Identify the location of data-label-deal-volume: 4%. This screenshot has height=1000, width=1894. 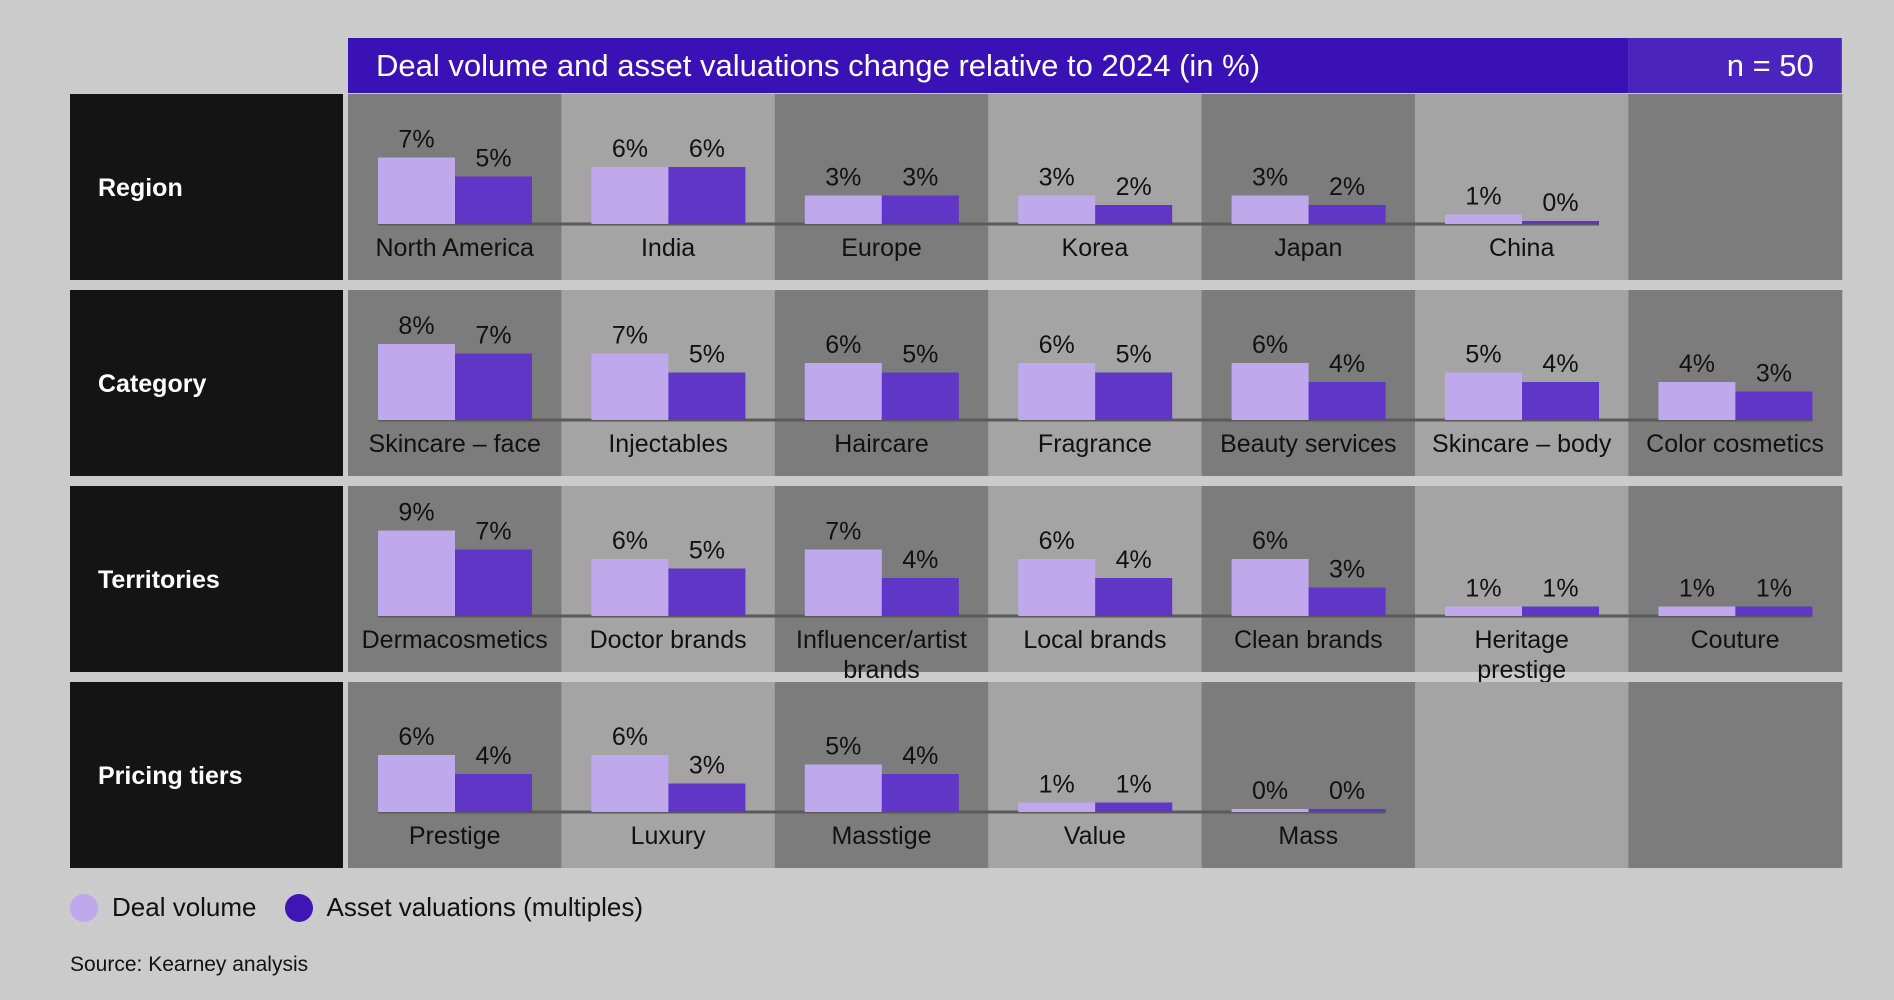
(1697, 364).